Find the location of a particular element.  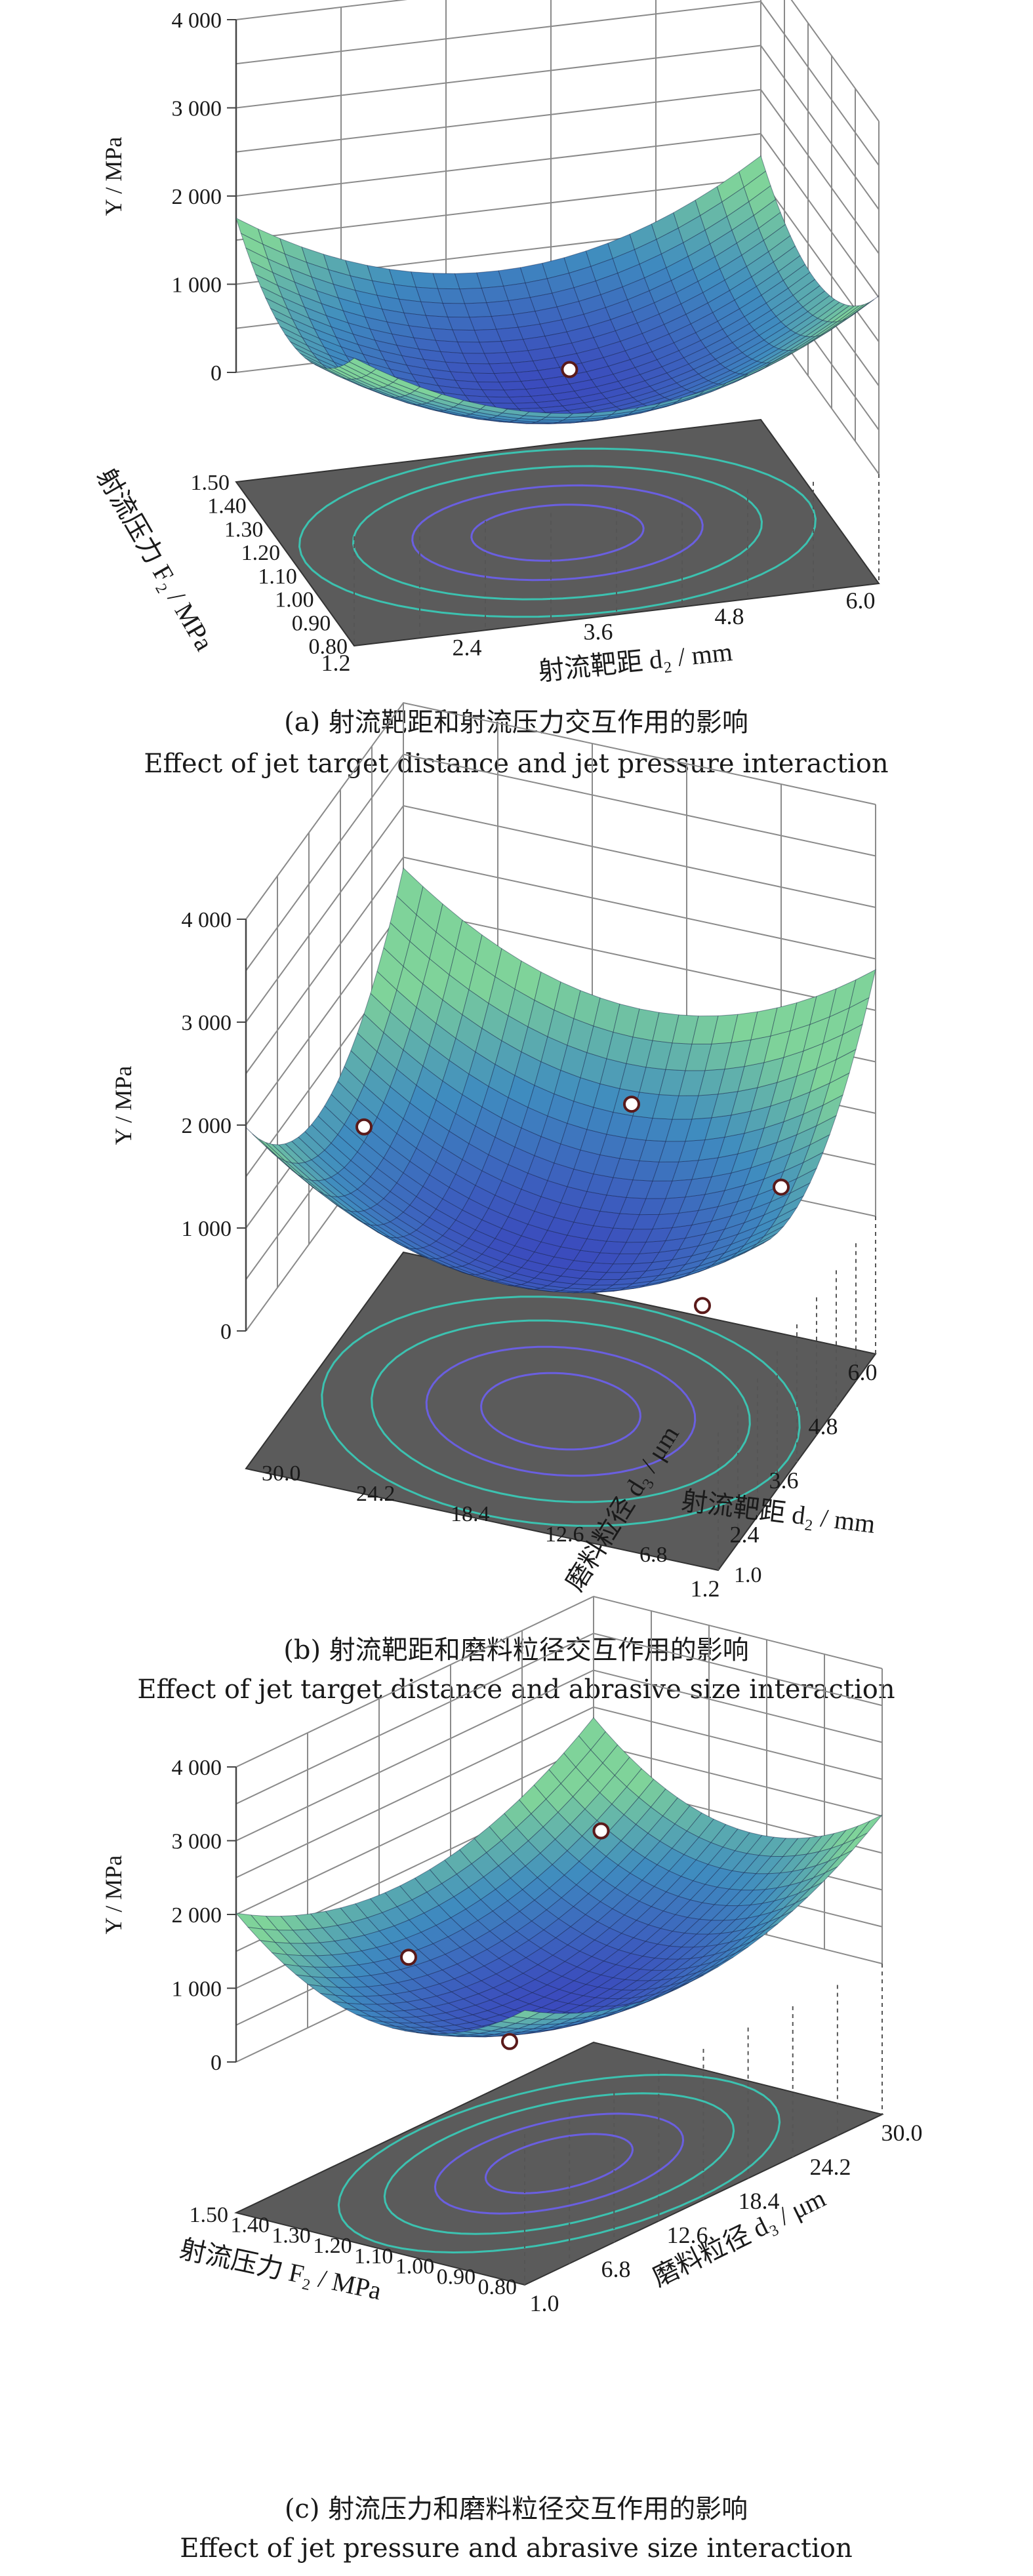

z-tick-label: 4 000 is located at coordinates (197, 21).